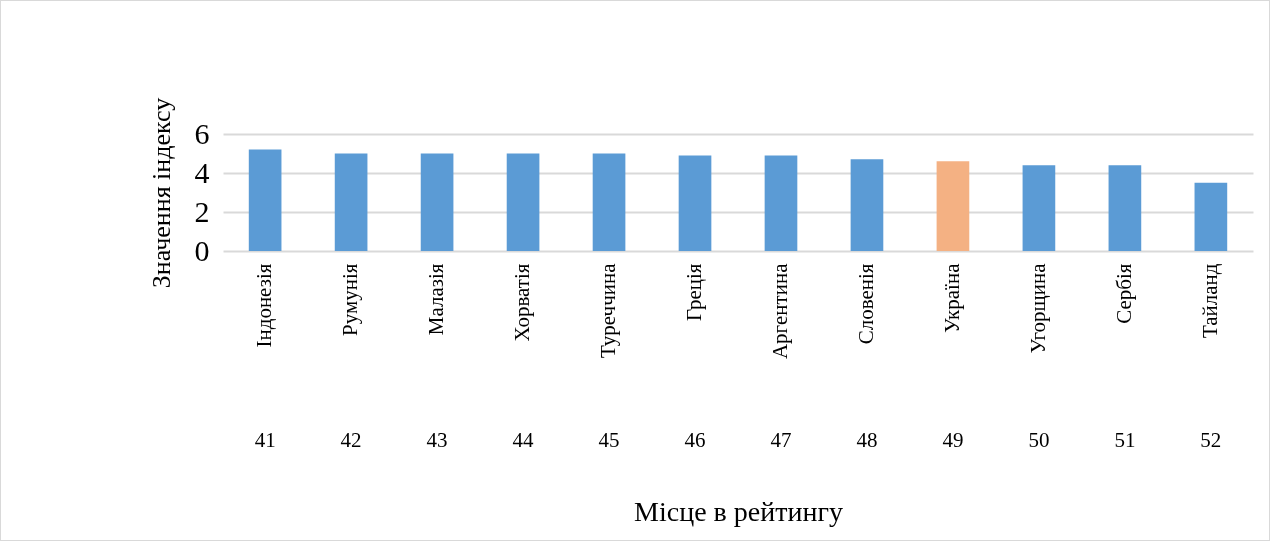 Image resolution: width=1272 pixels, height=543 pixels. What do you see at coordinates (202, 250) in the screenshot?
I see `y-tick-label: 0` at bounding box center [202, 250].